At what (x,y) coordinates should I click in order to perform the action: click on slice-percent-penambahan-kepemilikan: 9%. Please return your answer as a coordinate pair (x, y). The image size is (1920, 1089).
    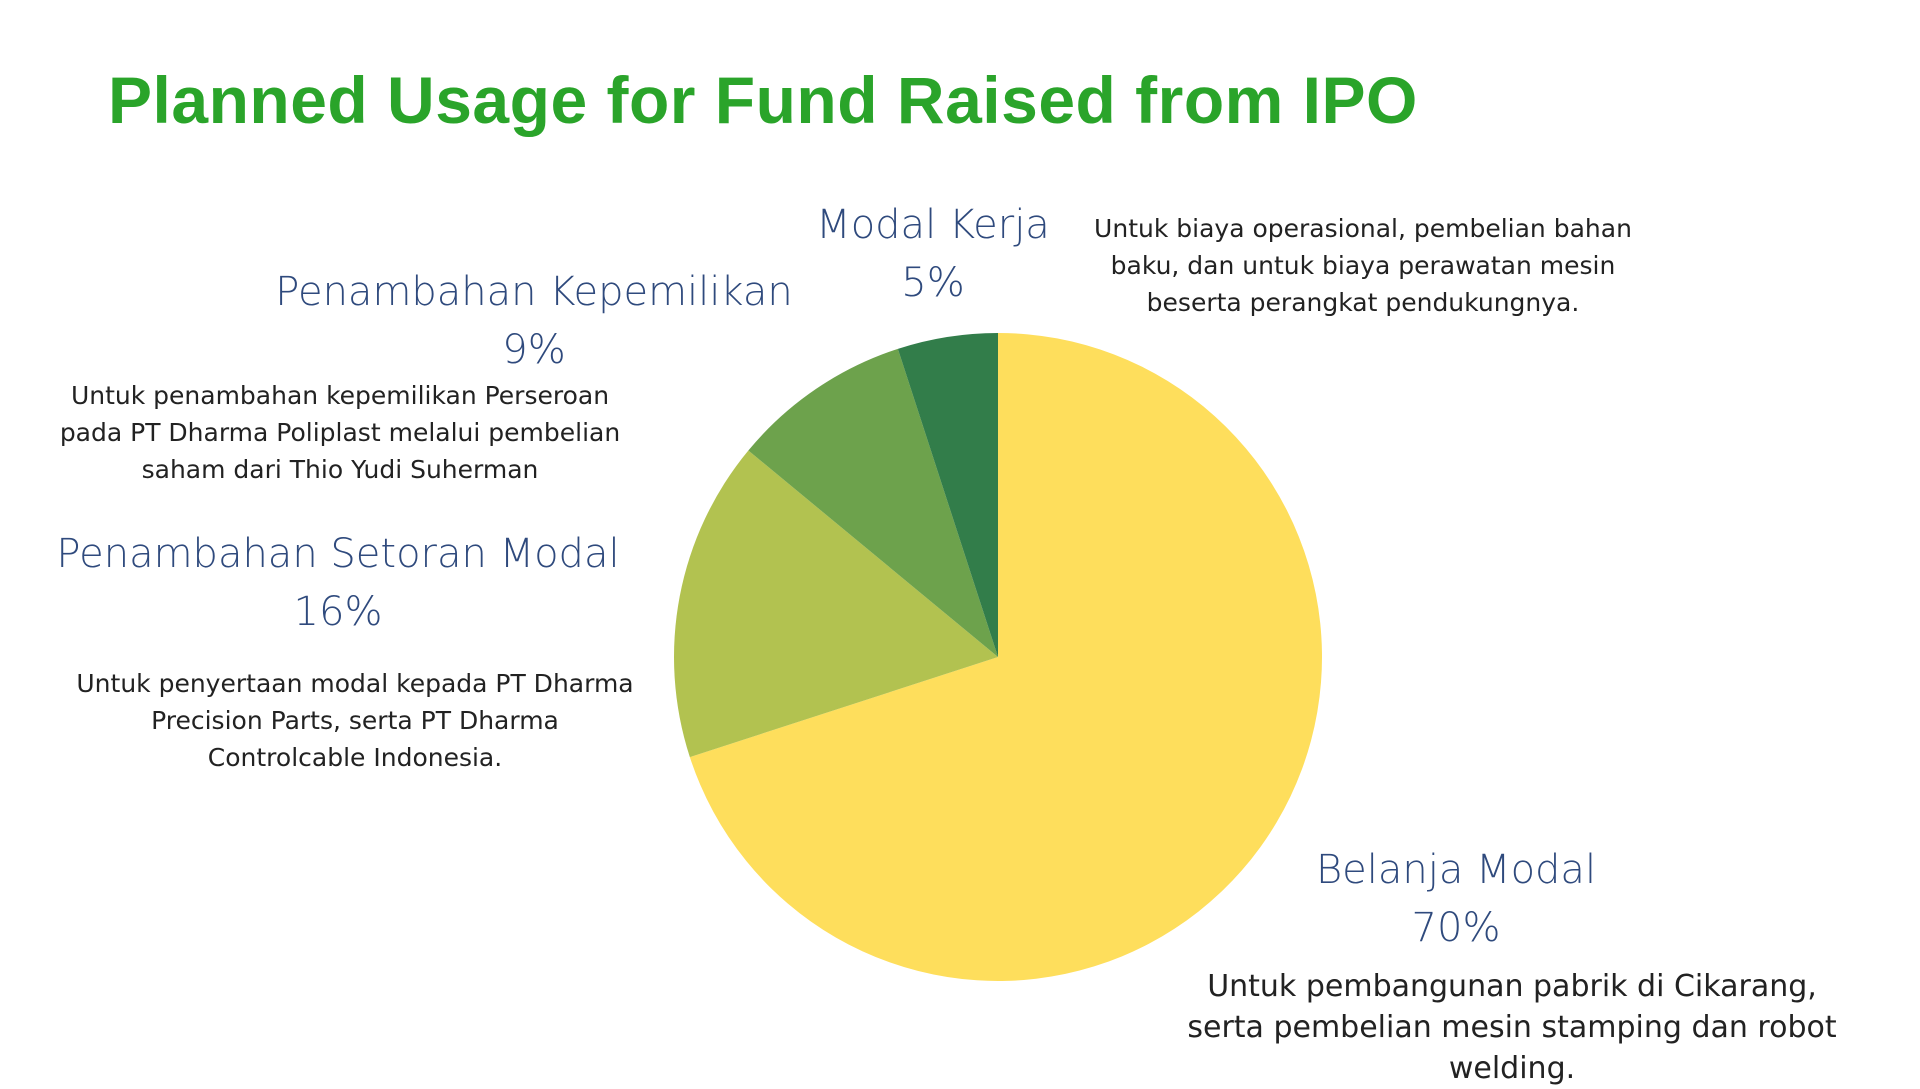
    Looking at the image, I should click on (534, 350).